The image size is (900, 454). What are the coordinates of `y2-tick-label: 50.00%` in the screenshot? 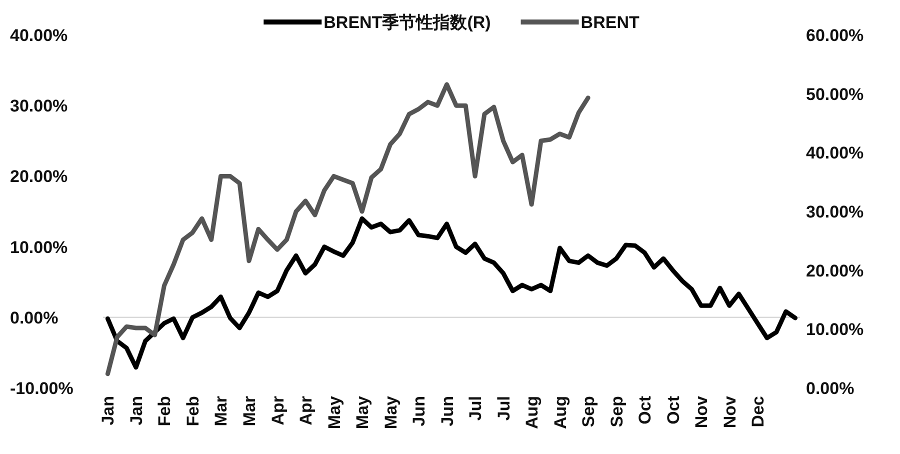 It's located at (835, 94).